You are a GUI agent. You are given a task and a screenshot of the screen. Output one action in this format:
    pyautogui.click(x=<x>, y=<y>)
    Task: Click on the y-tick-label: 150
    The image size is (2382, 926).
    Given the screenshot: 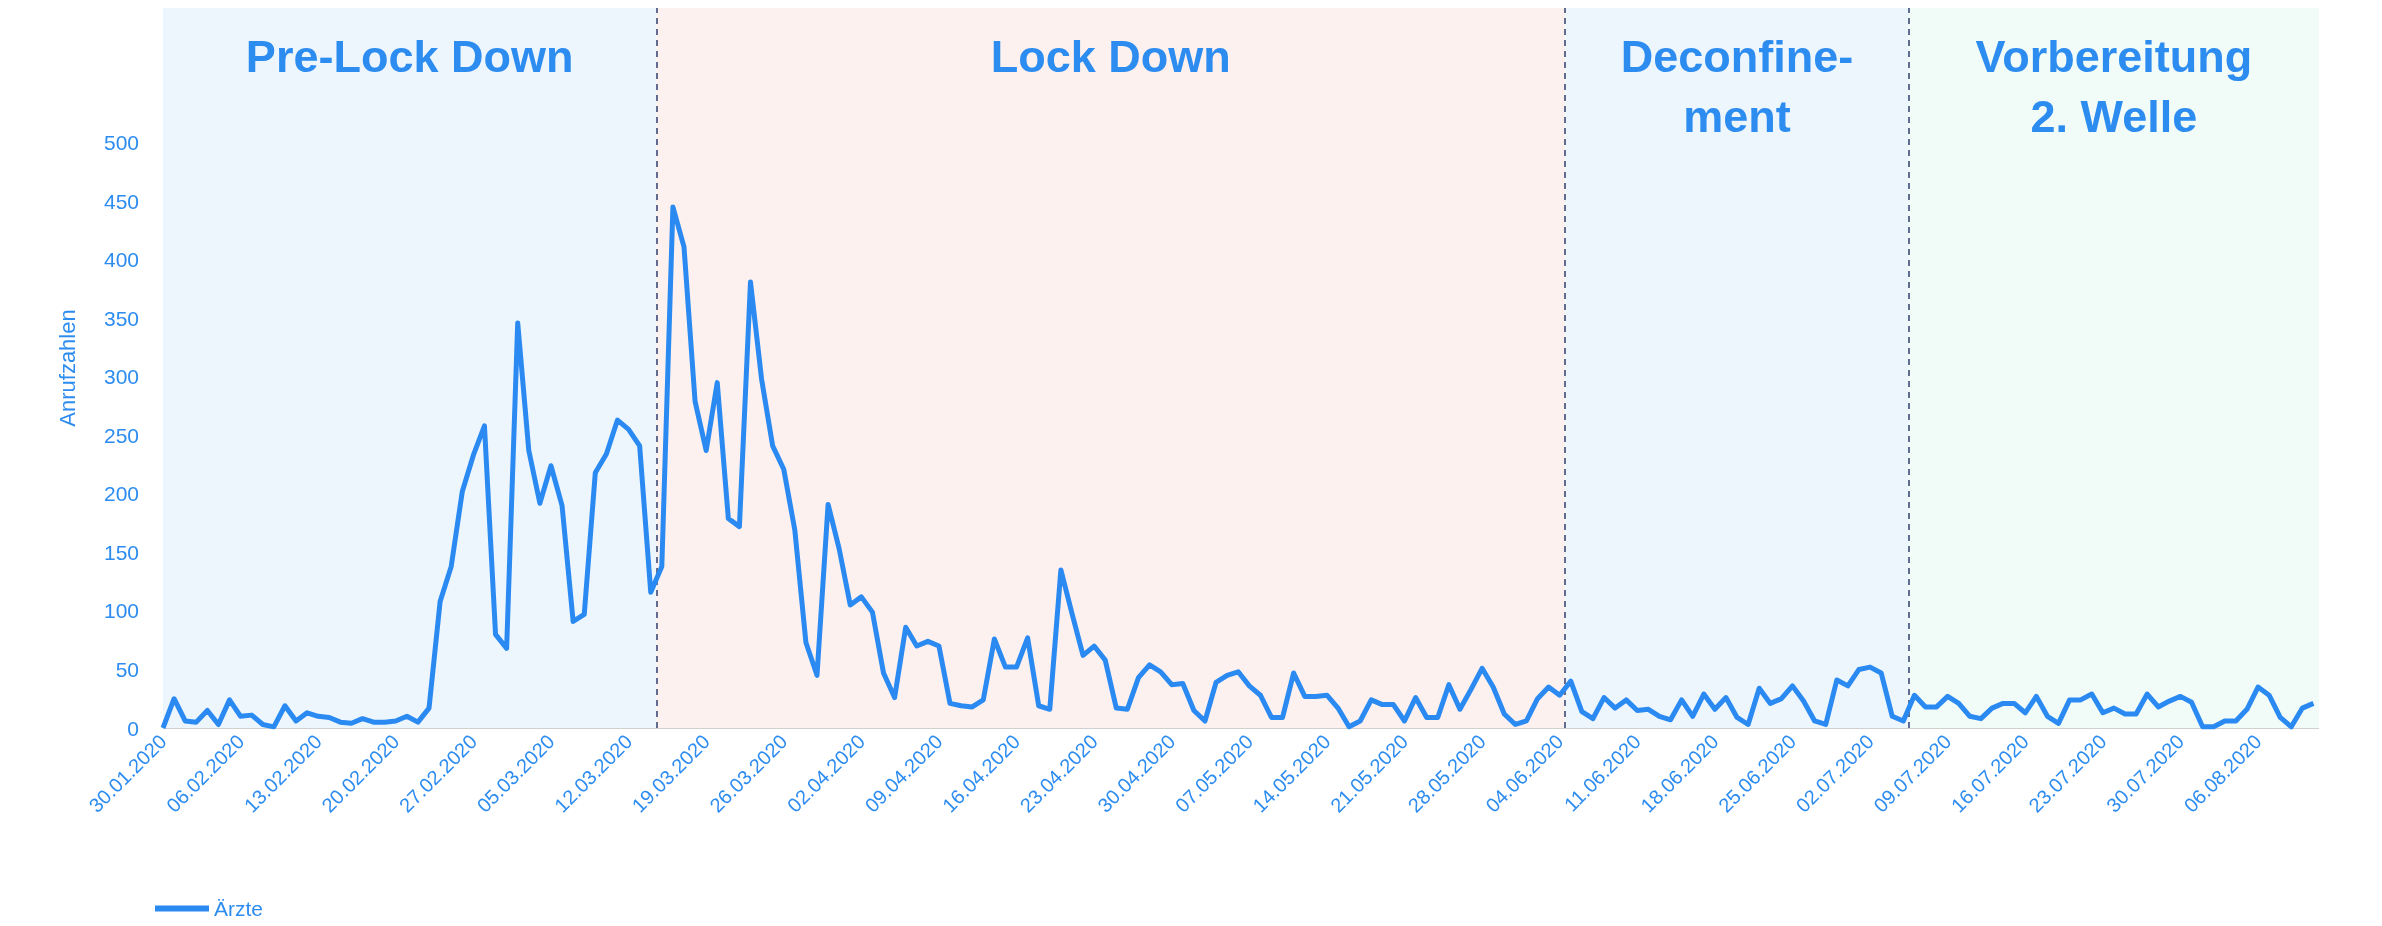 What is the action you would take?
    pyautogui.click(x=121, y=552)
    